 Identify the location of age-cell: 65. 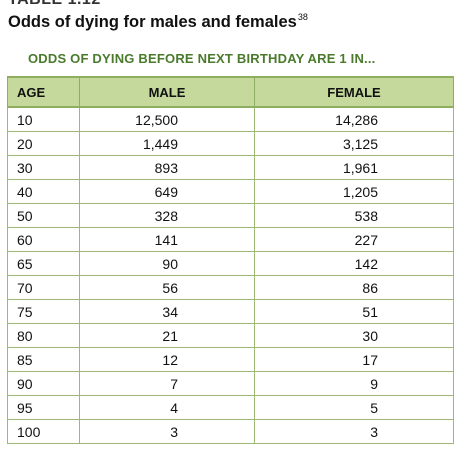
(43, 263).